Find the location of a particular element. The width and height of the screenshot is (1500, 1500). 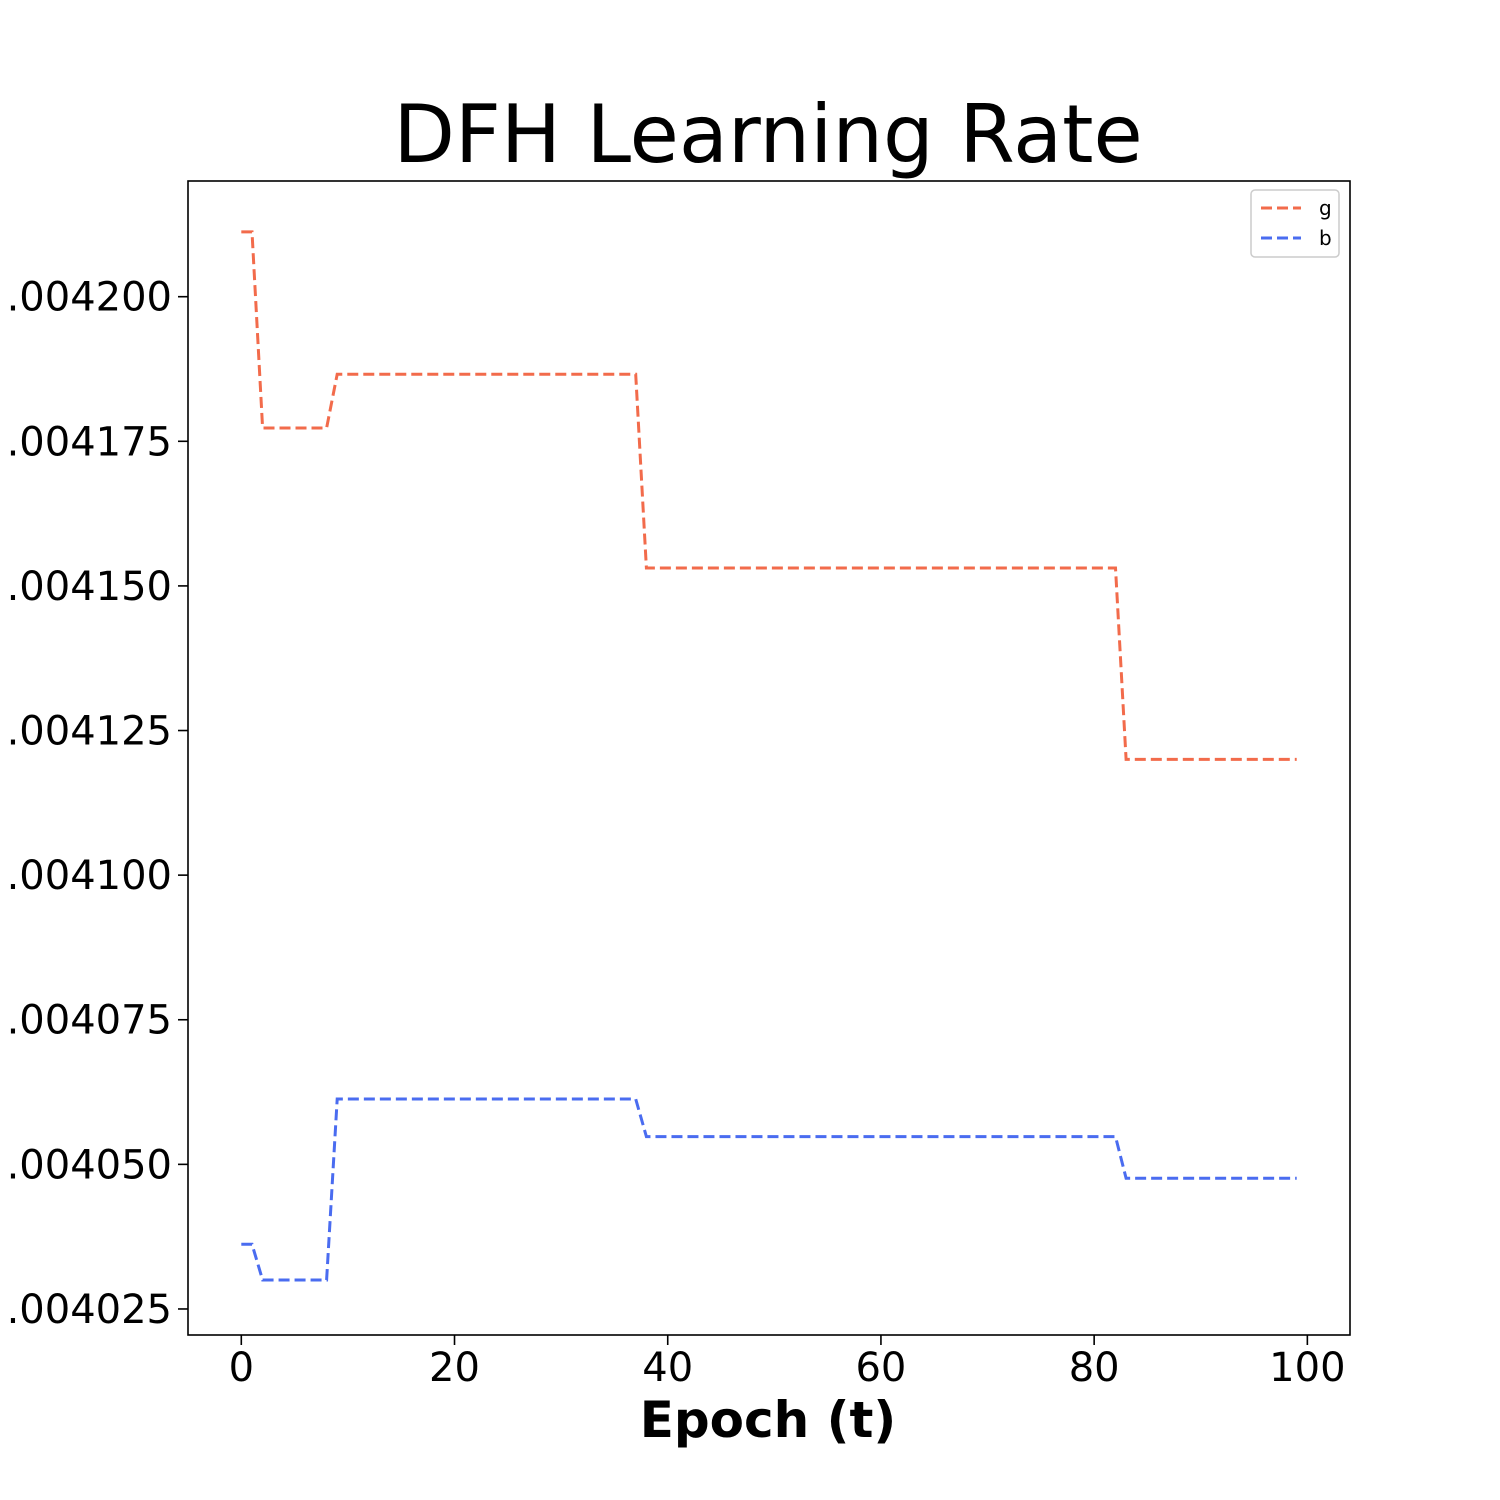

x-axis-label: Epoch (t) is located at coordinates (768, 1420).